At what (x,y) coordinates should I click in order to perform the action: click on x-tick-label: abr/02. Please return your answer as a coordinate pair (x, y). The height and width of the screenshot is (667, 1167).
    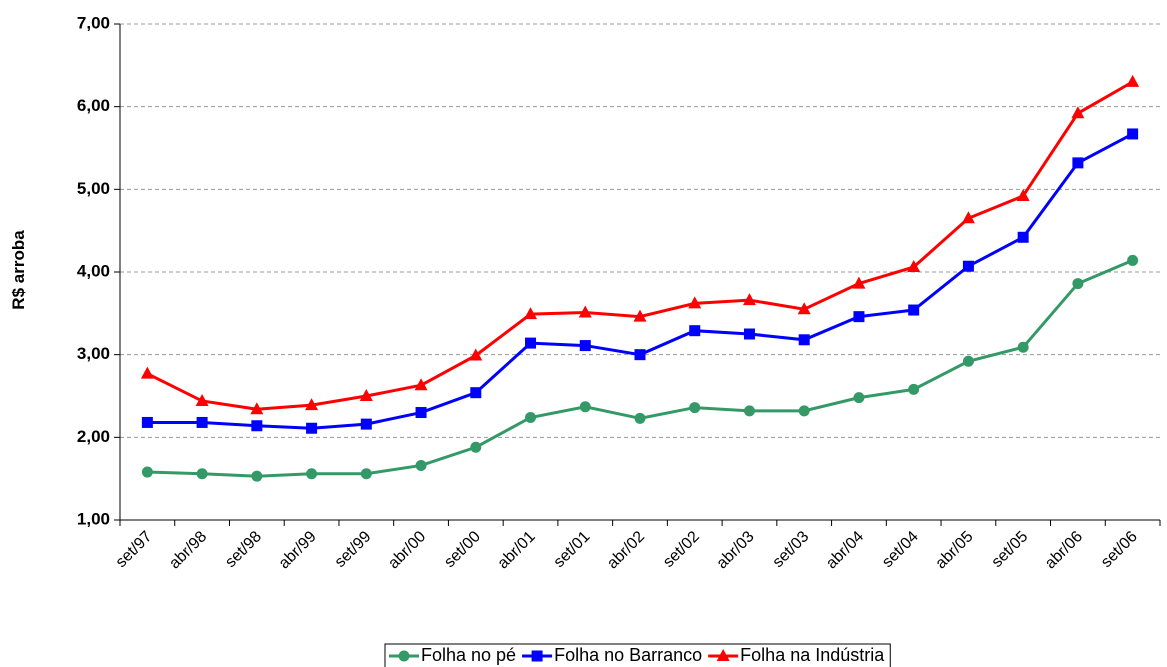
    Looking at the image, I should click on (626, 550).